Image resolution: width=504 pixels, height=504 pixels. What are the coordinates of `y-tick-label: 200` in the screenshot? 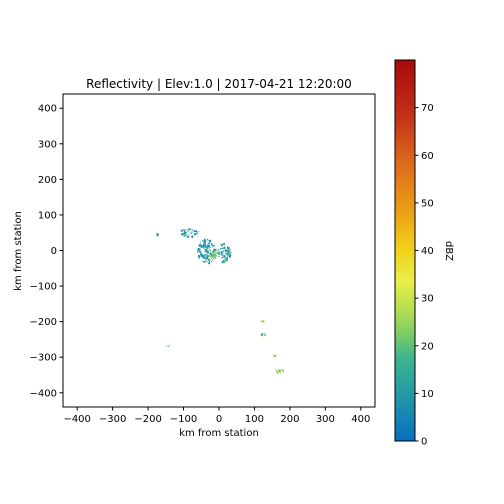 It's located at (47, 180).